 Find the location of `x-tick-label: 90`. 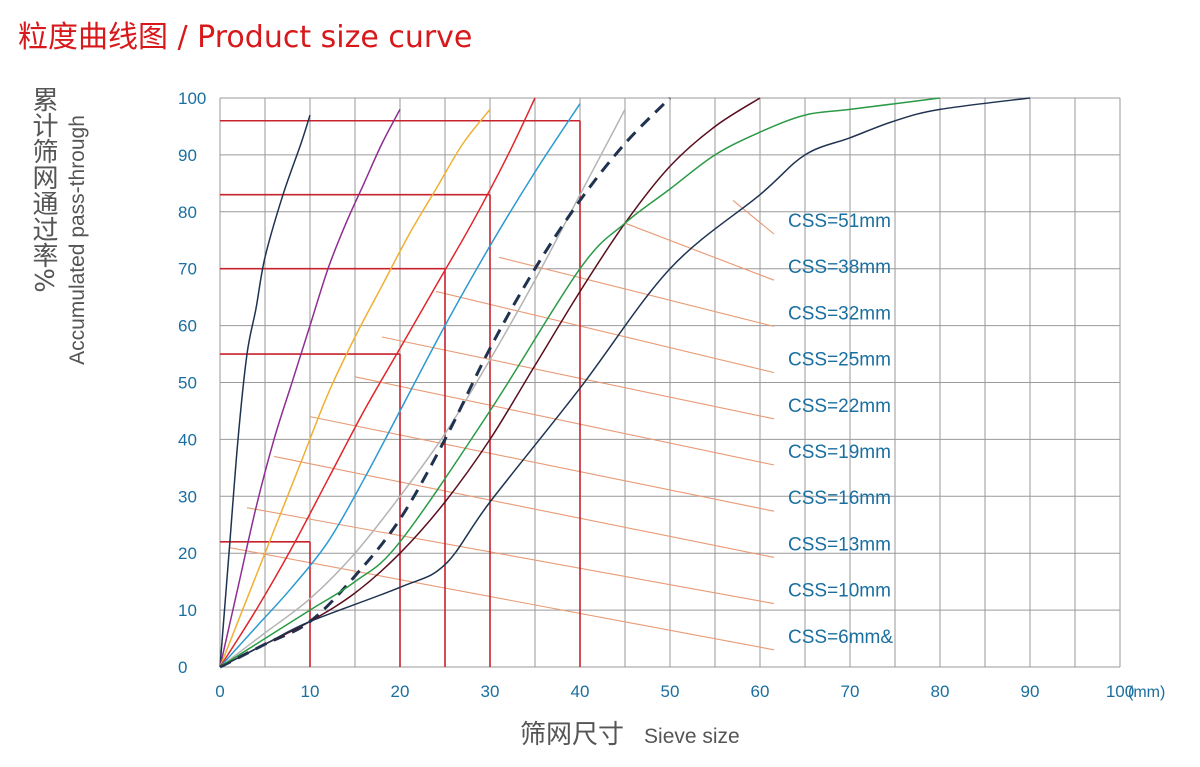

x-tick-label: 90 is located at coordinates (1030, 691).